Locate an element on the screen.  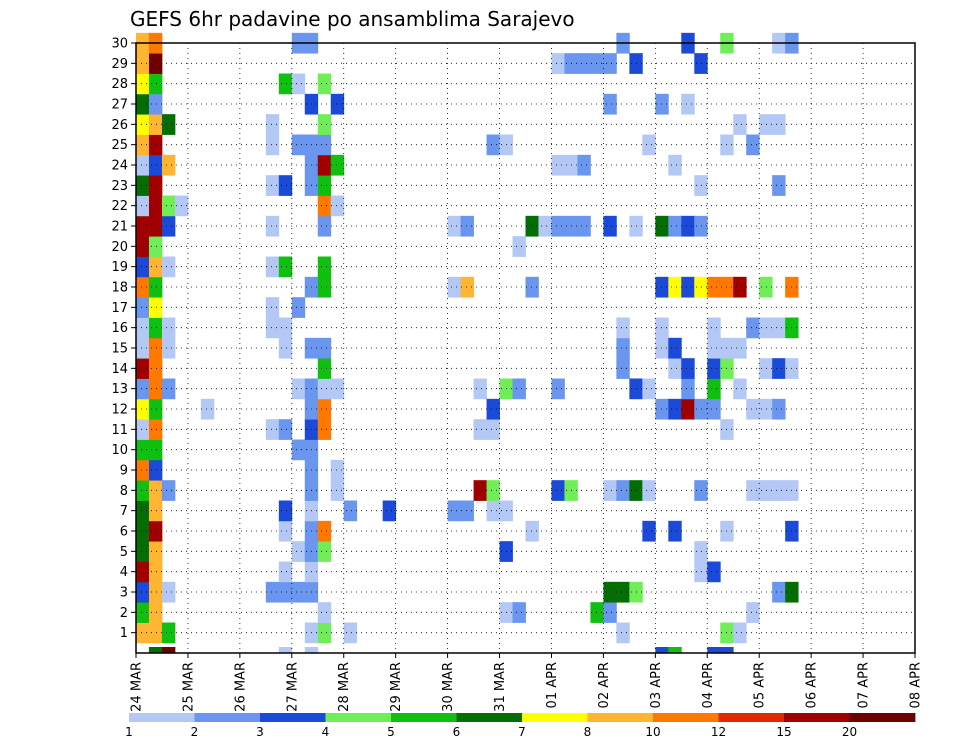
y-tick-label: 28 is located at coordinates (119, 84).